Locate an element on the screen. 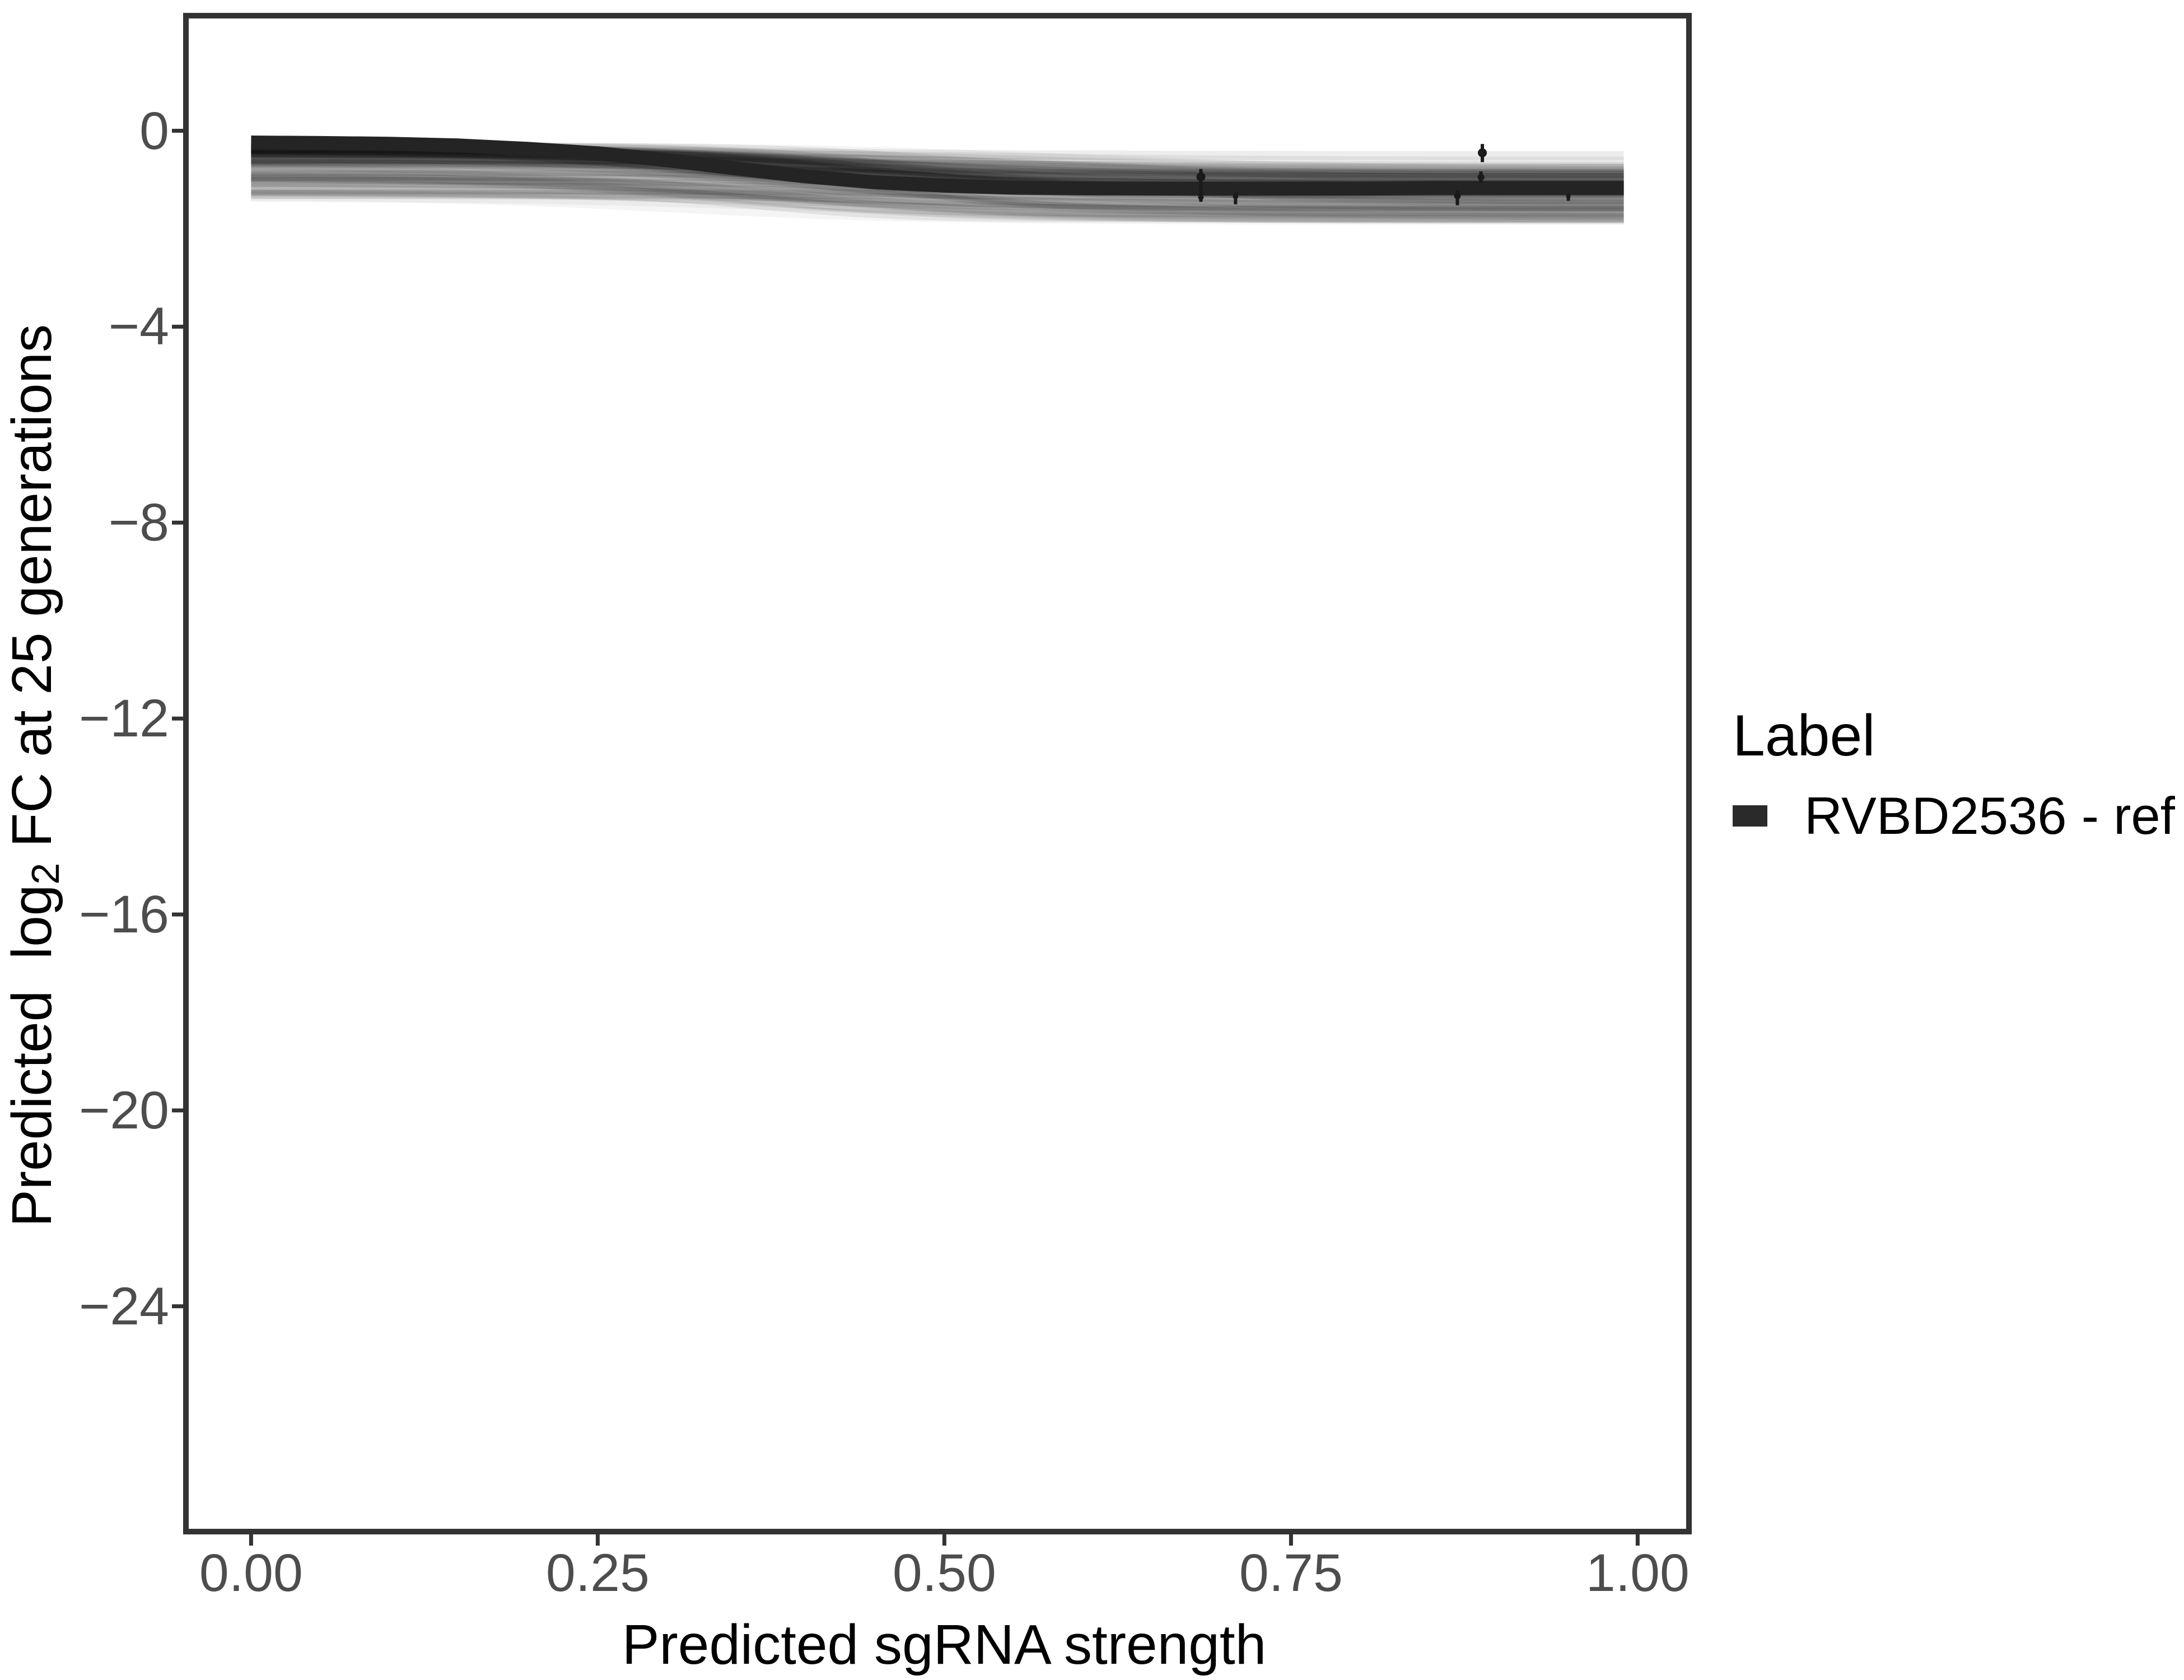 The width and height of the screenshot is (2184, 1680). legend-key-swatch is located at coordinates (1750, 816).